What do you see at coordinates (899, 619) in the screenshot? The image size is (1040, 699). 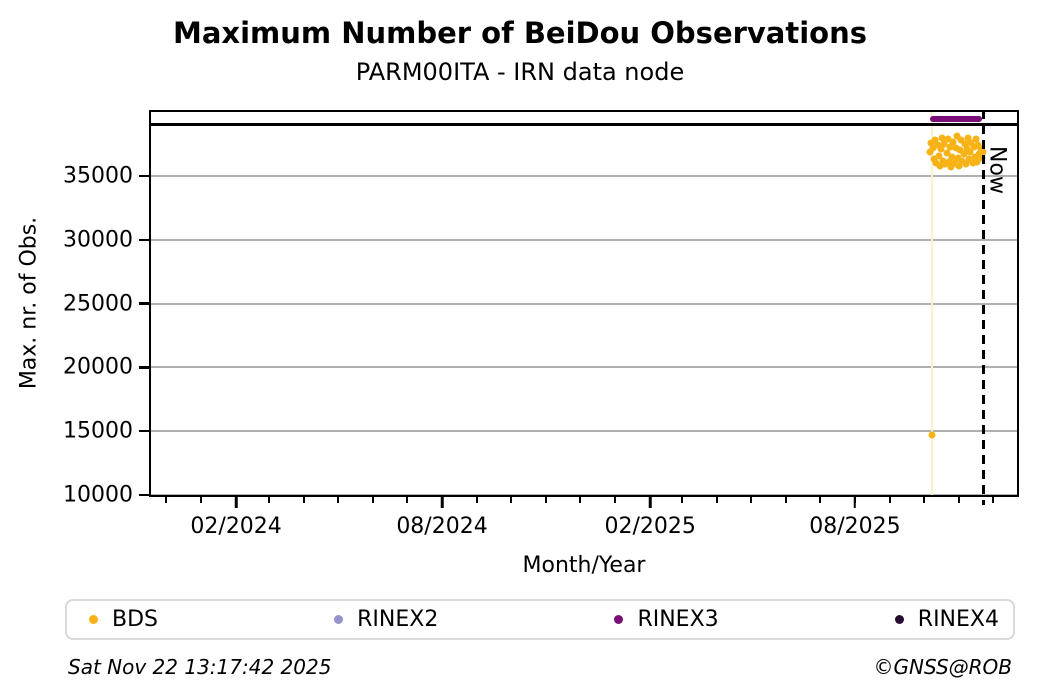 I see `legend-dot-rinex4` at bounding box center [899, 619].